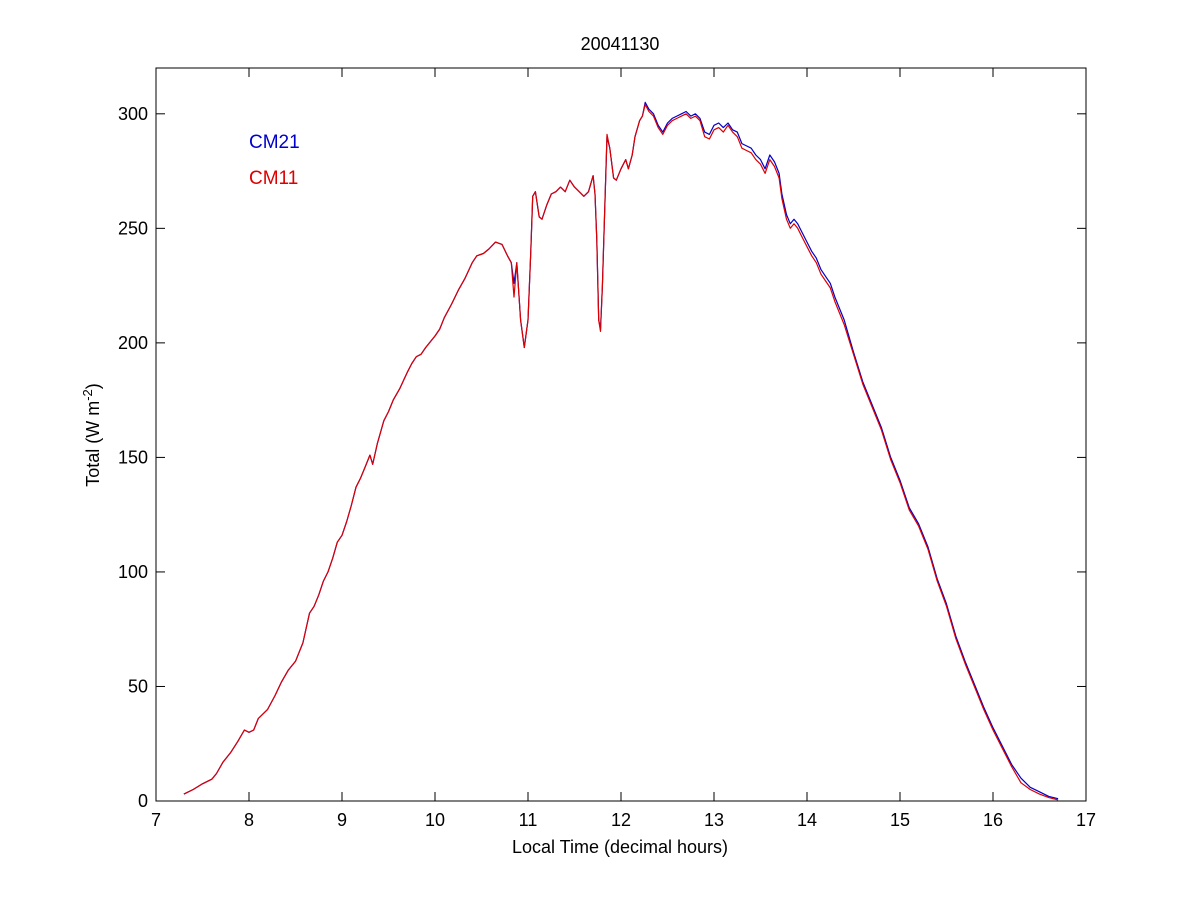 Image resolution: width=1200 pixels, height=900 pixels. Describe the element at coordinates (807, 820) in the screenshot. I see `x-tick-label: 14` at that location.